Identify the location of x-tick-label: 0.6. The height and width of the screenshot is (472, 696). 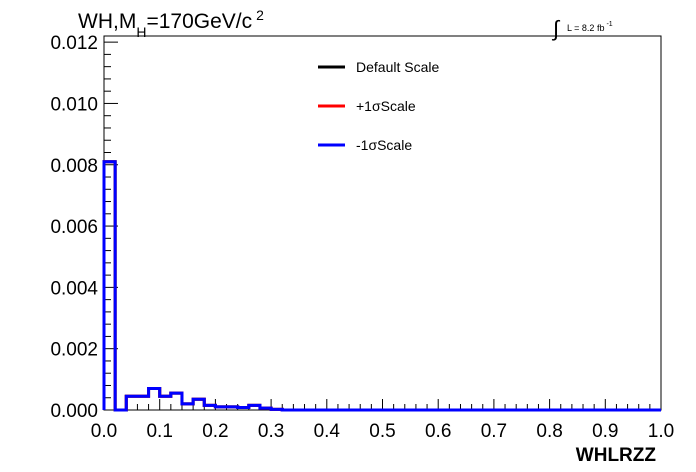
(438, 431).